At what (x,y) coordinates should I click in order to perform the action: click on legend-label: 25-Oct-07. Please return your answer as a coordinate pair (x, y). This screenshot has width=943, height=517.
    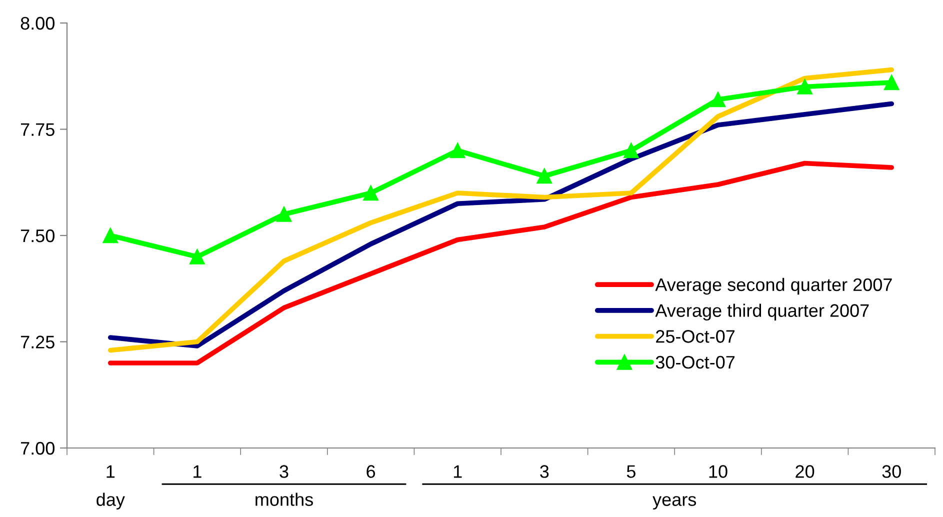
    Looking at the image, I should click on (695, 336).